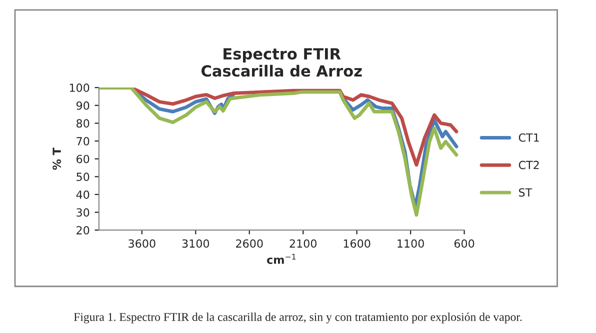 This screenshot has width=596, height=333. What do you see at coordinates (249, 243) in the screenshot?
I see `x-tick-label: 2600` at bounding box center [249, 243].